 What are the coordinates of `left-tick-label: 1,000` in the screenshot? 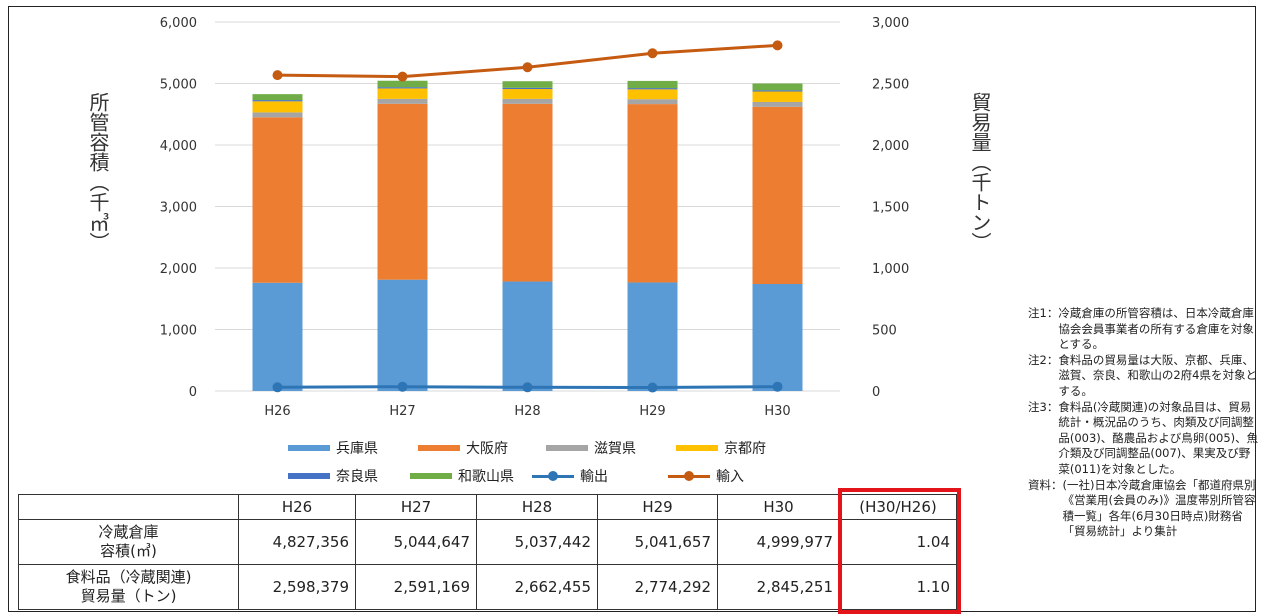 It's located at (178, 331).